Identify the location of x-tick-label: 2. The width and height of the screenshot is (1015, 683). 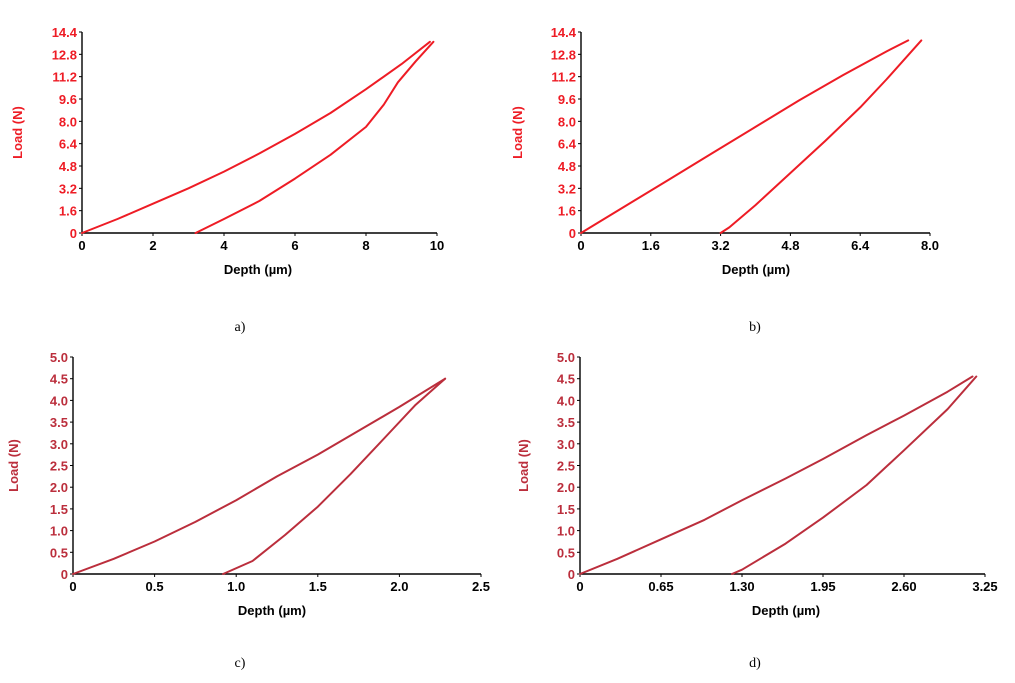
(152, 245).